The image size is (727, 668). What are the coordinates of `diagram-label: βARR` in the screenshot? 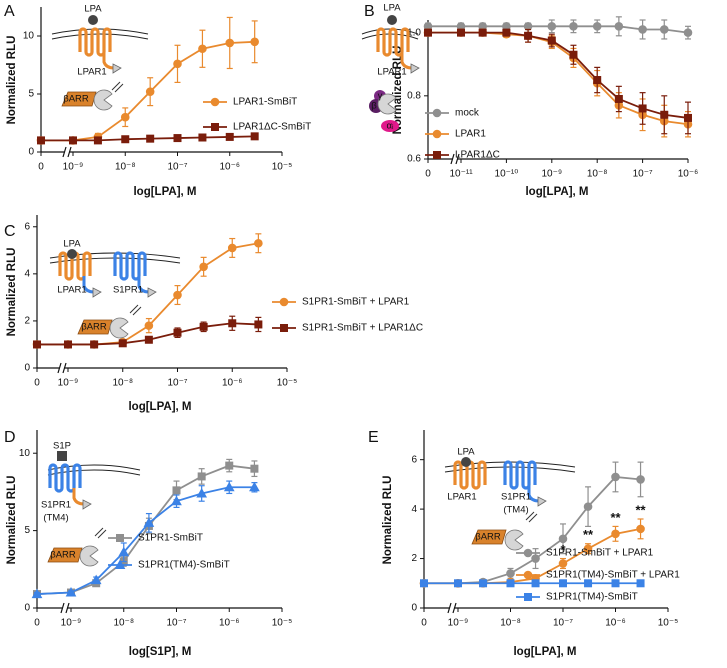 It's located at (76, 99).